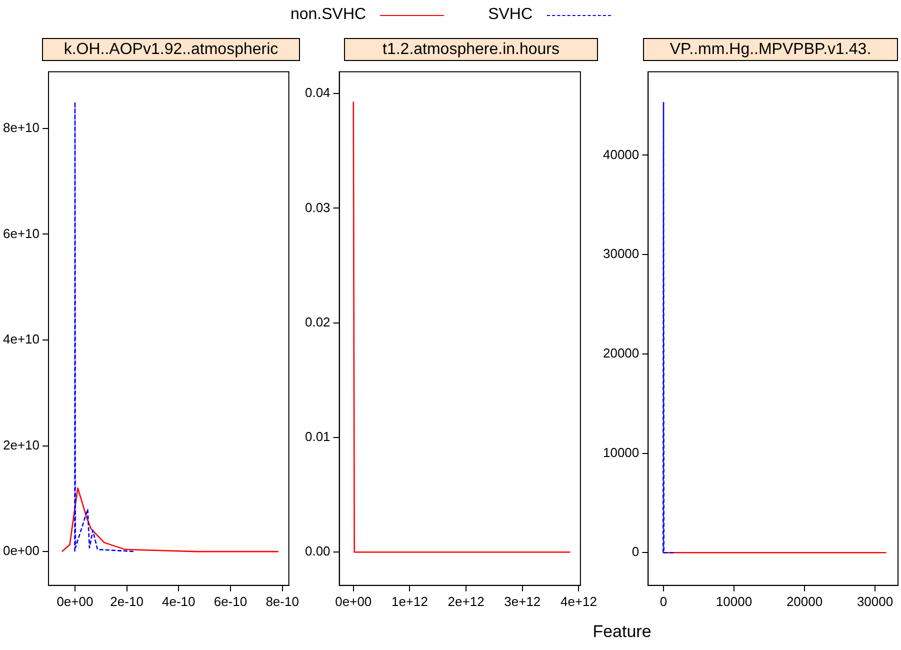 The height and width of the screenshot is (650, 901). I want to click on x-tick-label: 0, so click(664, 601).